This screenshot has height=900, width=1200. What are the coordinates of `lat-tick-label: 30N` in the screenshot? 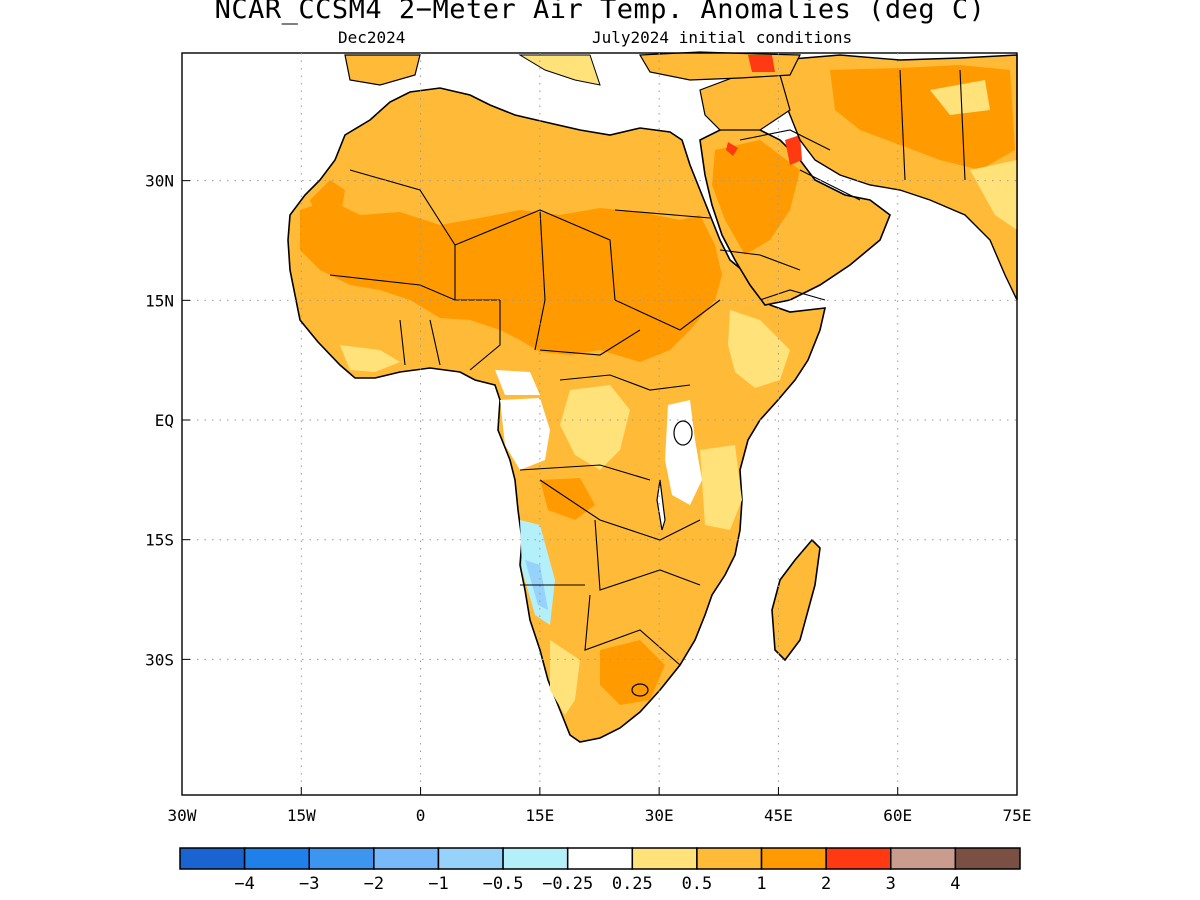 It's located at (159, 181).